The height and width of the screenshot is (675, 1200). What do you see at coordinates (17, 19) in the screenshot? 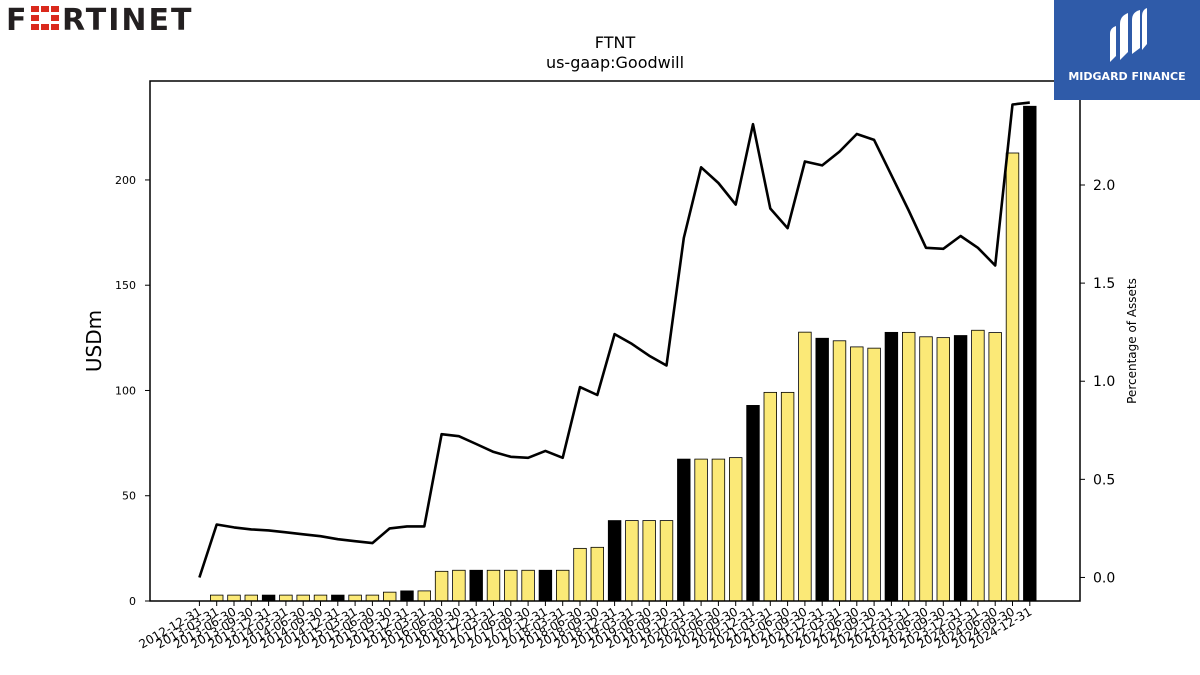
I see `fortinet-logo-wordmark: F` at bounding box center [17, 19].